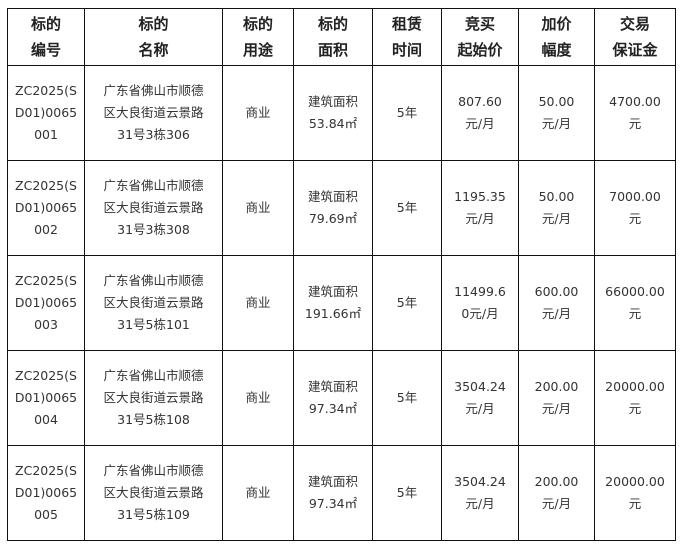 The width and height of the screenshot is (680, 551). I want to click on header-text: 用途, so click(257, 50).